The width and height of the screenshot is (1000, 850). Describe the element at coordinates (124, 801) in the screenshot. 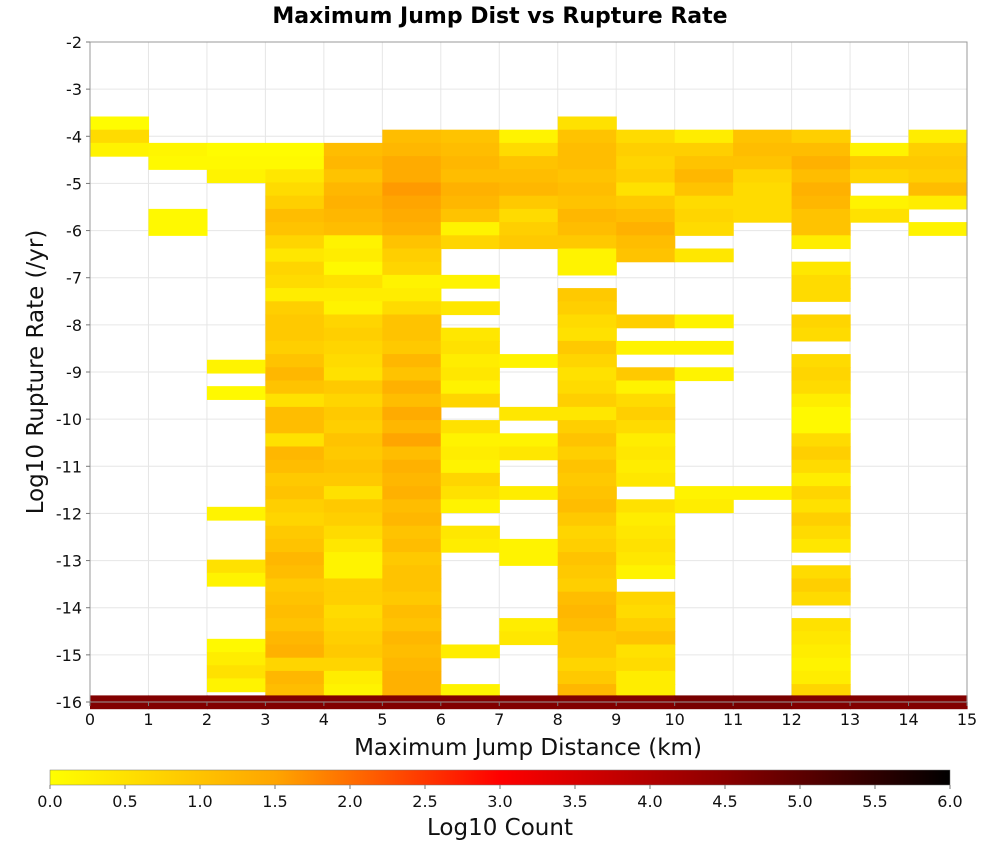

I see `colorbar-tick-label: 0.5` at that location.